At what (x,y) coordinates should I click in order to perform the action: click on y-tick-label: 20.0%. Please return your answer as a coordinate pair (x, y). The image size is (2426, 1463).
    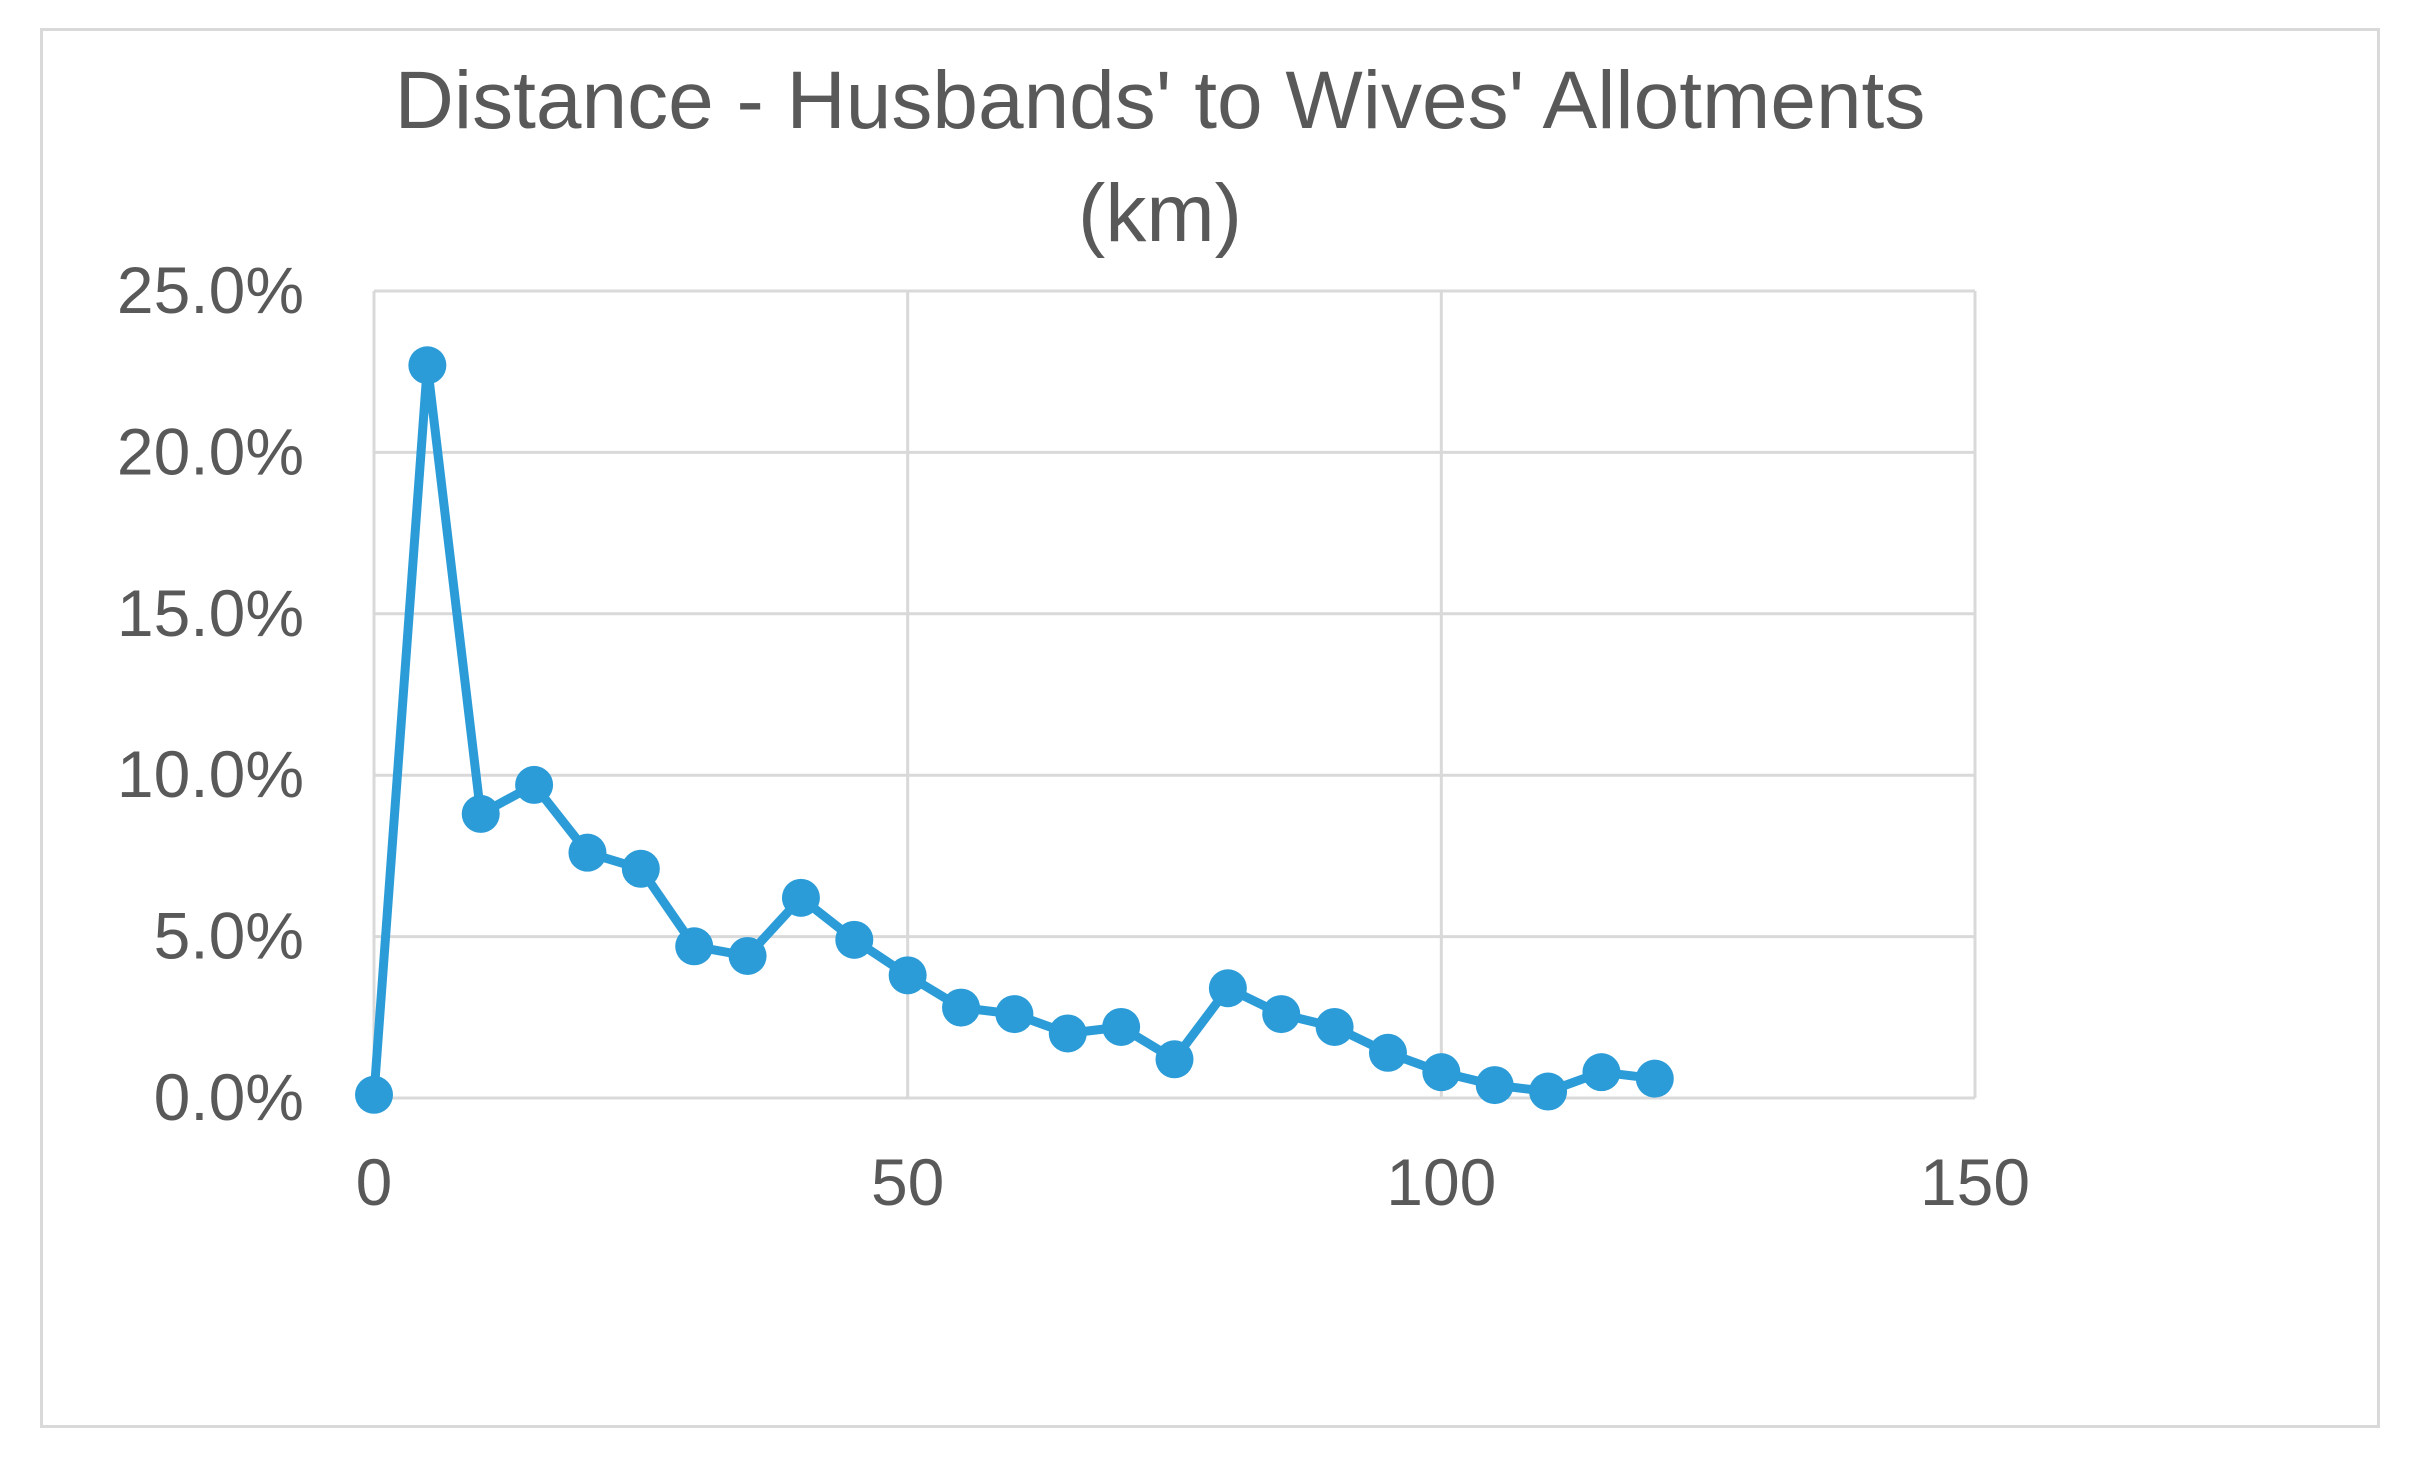
    Looking at the image, I should click on (210, 451).